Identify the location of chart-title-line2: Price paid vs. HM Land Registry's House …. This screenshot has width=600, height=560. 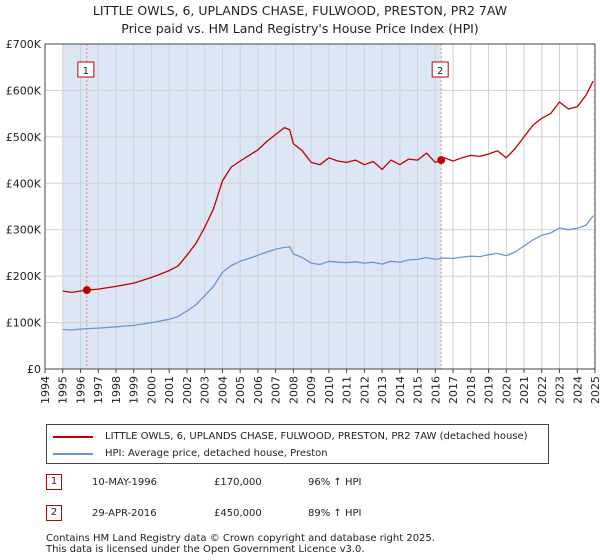
(300, 28).